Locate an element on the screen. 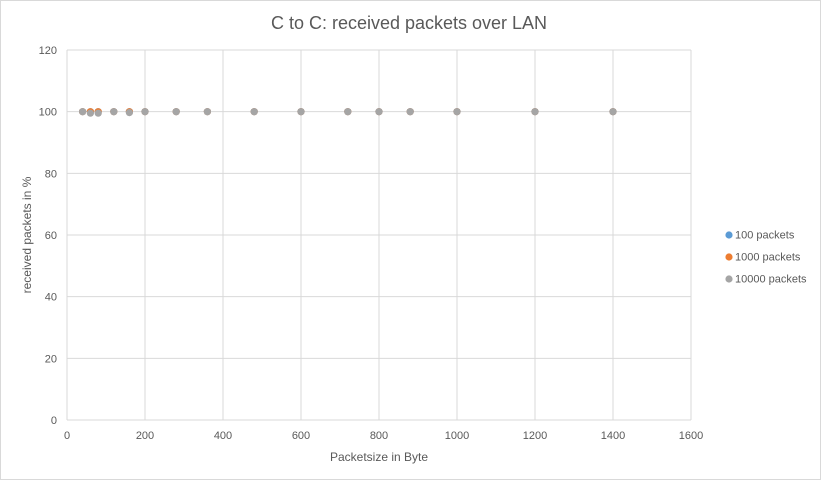 Image resolution: width=821 pixels, height=480 pixels. y-tick-label: 60 is located at coordinates (51, 236).